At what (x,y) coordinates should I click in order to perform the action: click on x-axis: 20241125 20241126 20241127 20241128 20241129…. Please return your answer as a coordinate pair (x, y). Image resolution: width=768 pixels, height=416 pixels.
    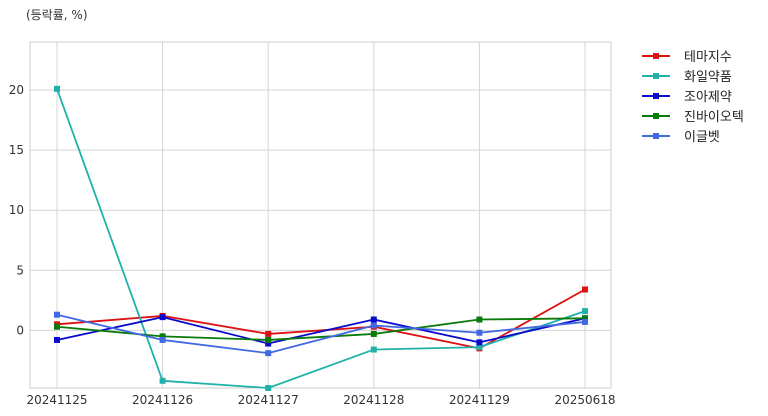
    Looking at the image, I should click on (320, 400).